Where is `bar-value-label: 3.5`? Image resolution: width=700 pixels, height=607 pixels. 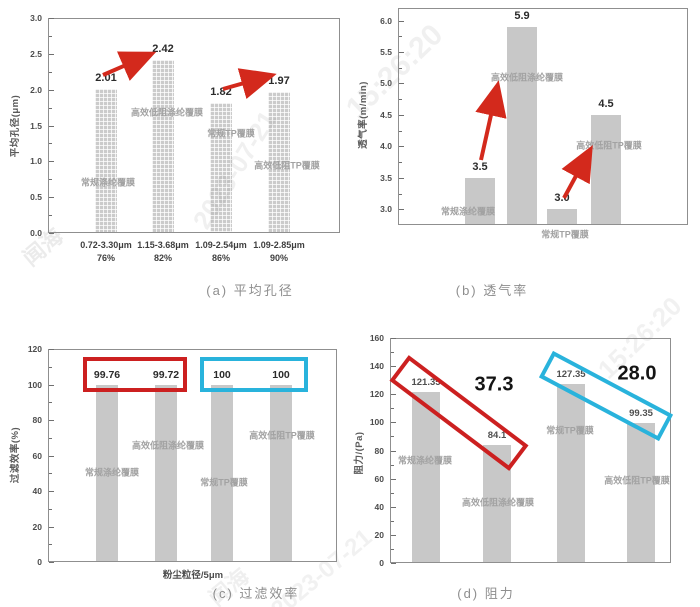 bar-value-label: 3.5 is located at coordinates (480, 166).